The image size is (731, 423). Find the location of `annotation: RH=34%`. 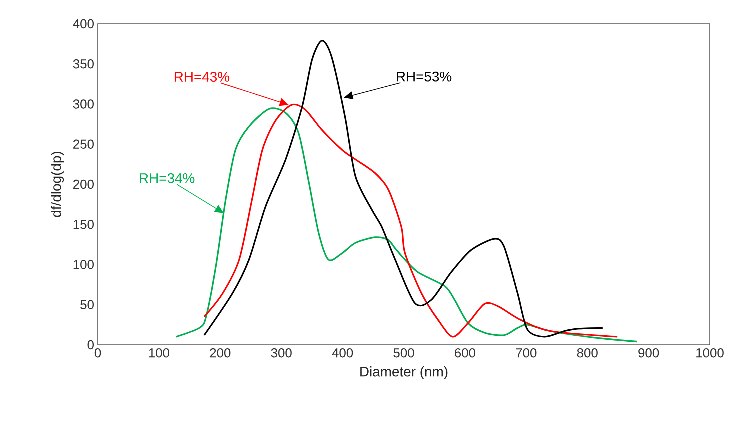

annotation: RH=34% is located at coordinates (167, 178).